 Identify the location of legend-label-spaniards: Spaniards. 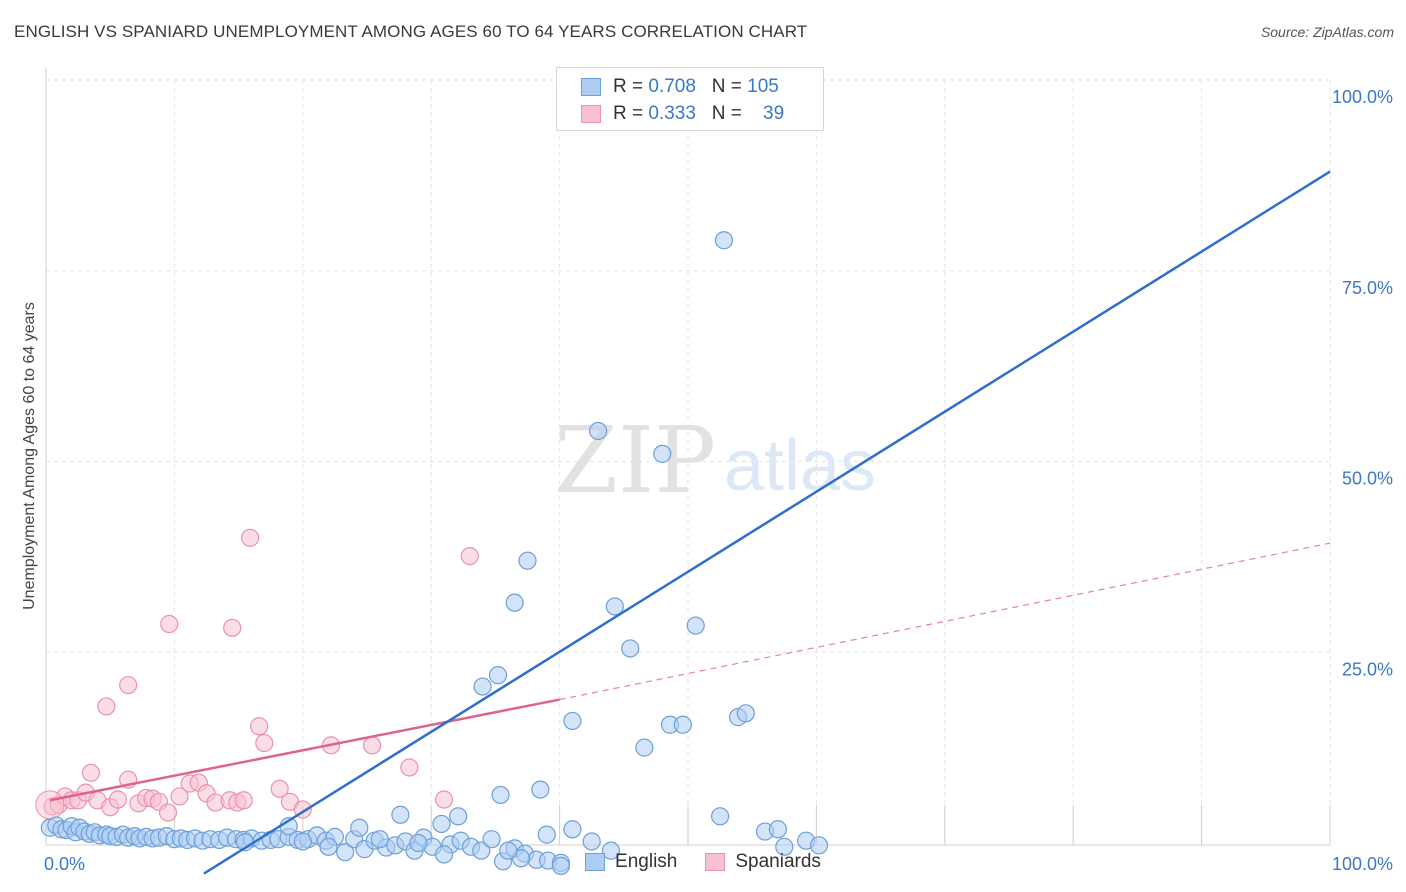
(778, 861).